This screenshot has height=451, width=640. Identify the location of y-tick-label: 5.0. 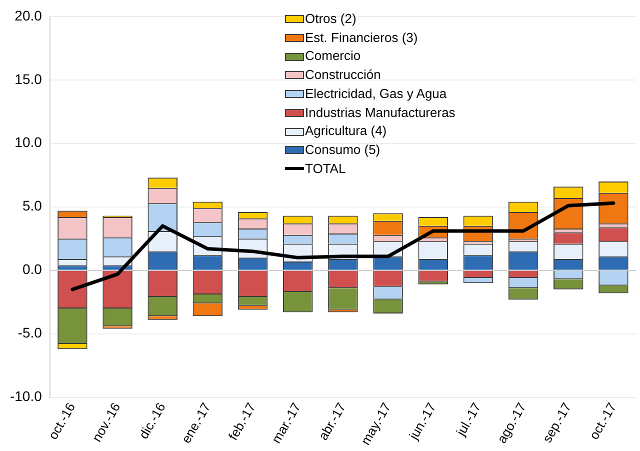
(32, 206).